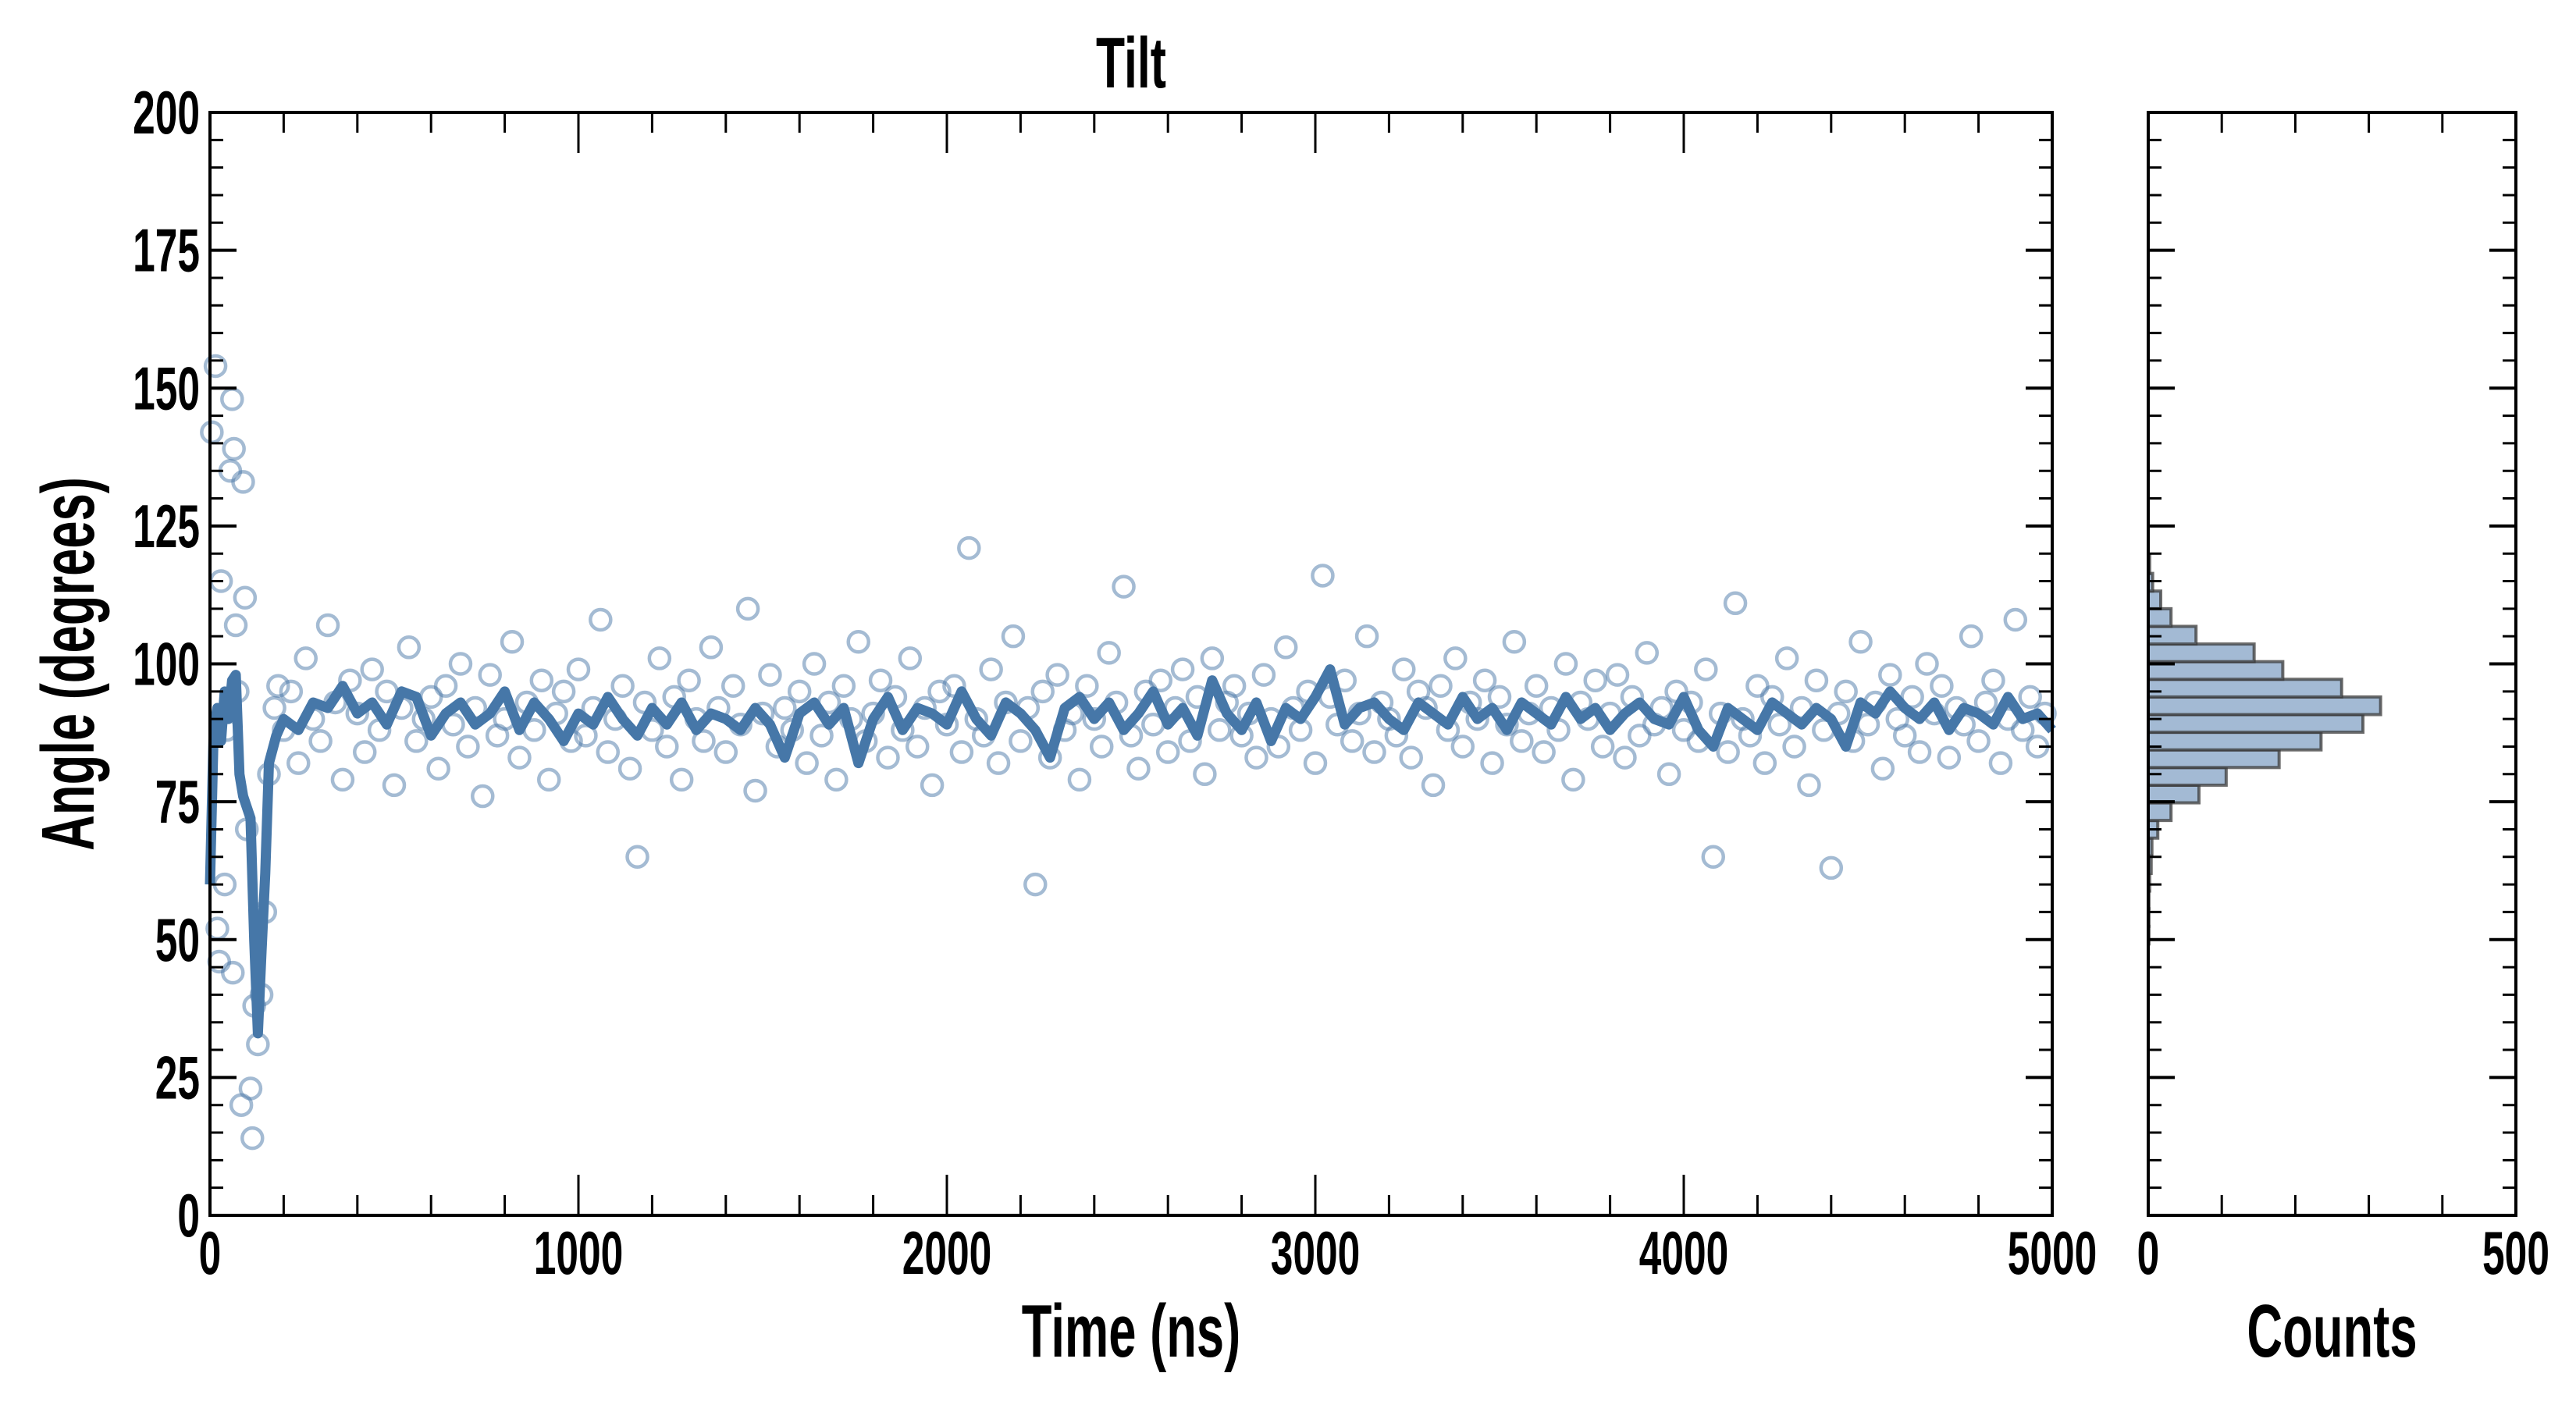  I want to click on x-axis-label: Time (ns), so click(1131, 1331).